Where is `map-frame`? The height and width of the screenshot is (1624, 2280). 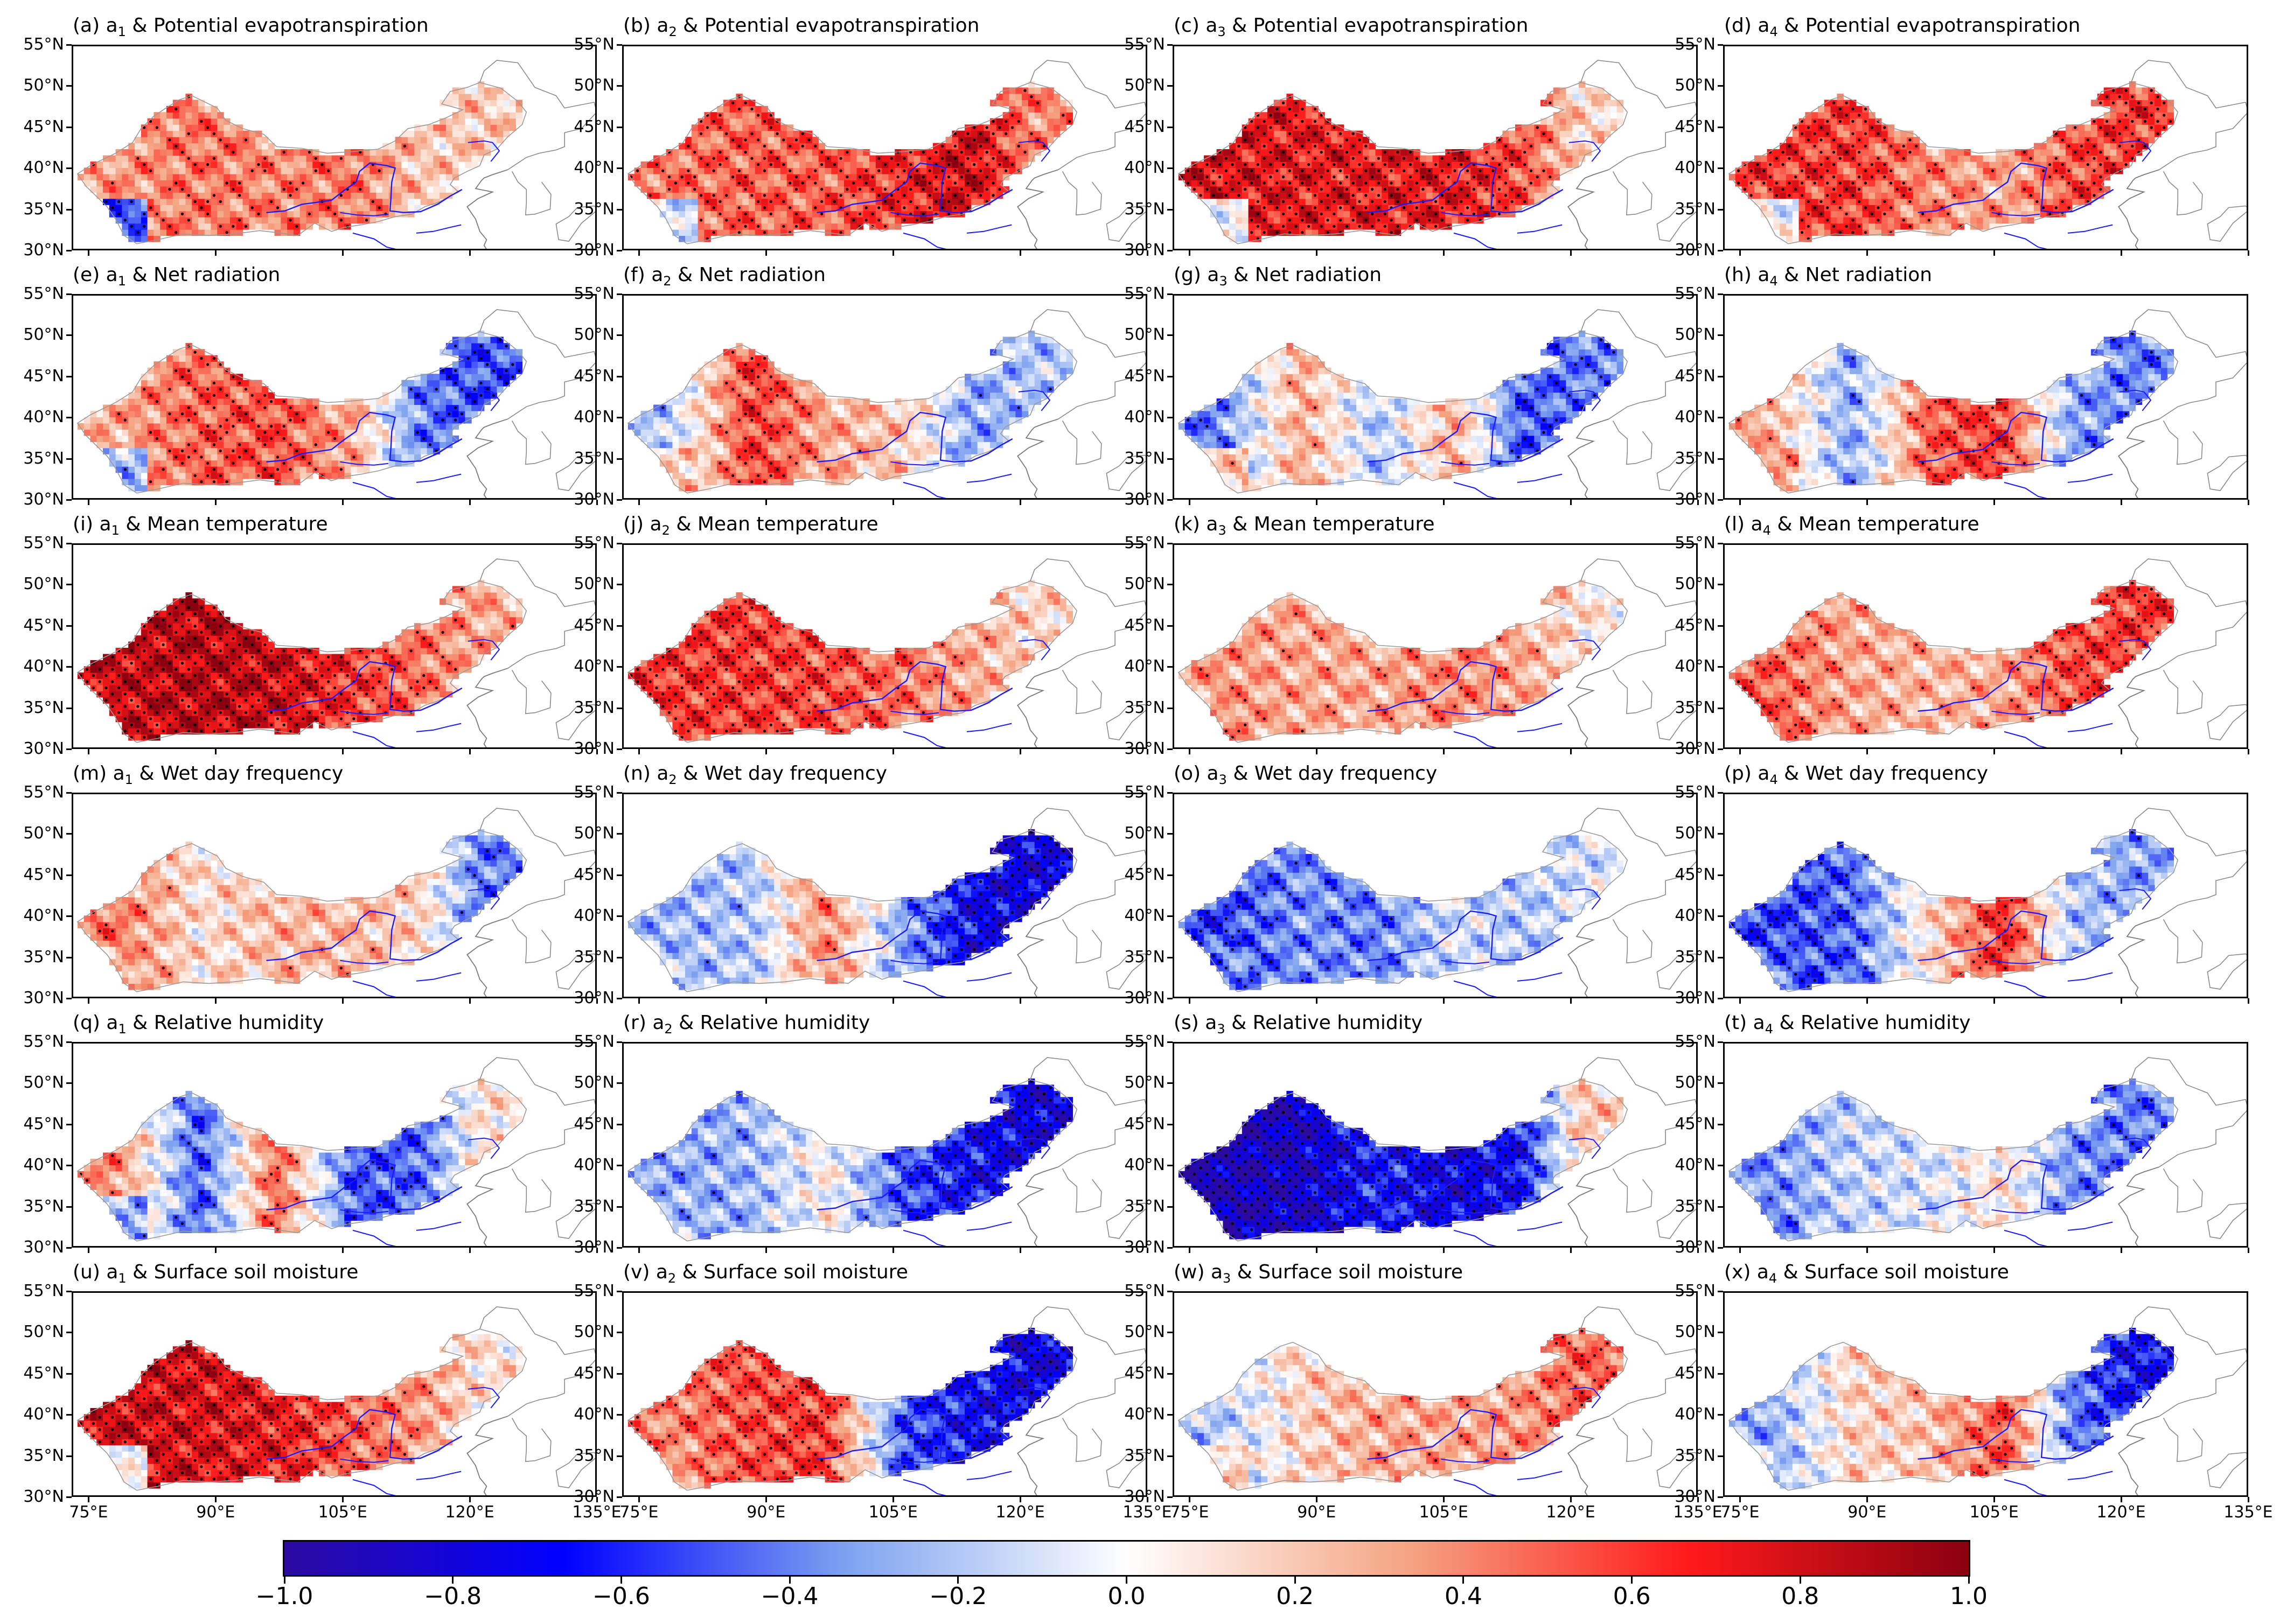 map-frame is located at coordinates (334, 147).